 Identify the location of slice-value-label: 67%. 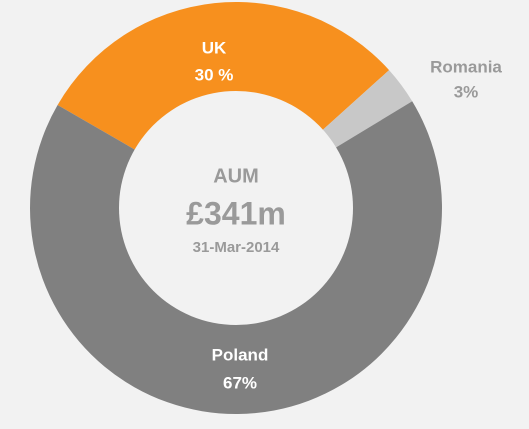
(240, 382).